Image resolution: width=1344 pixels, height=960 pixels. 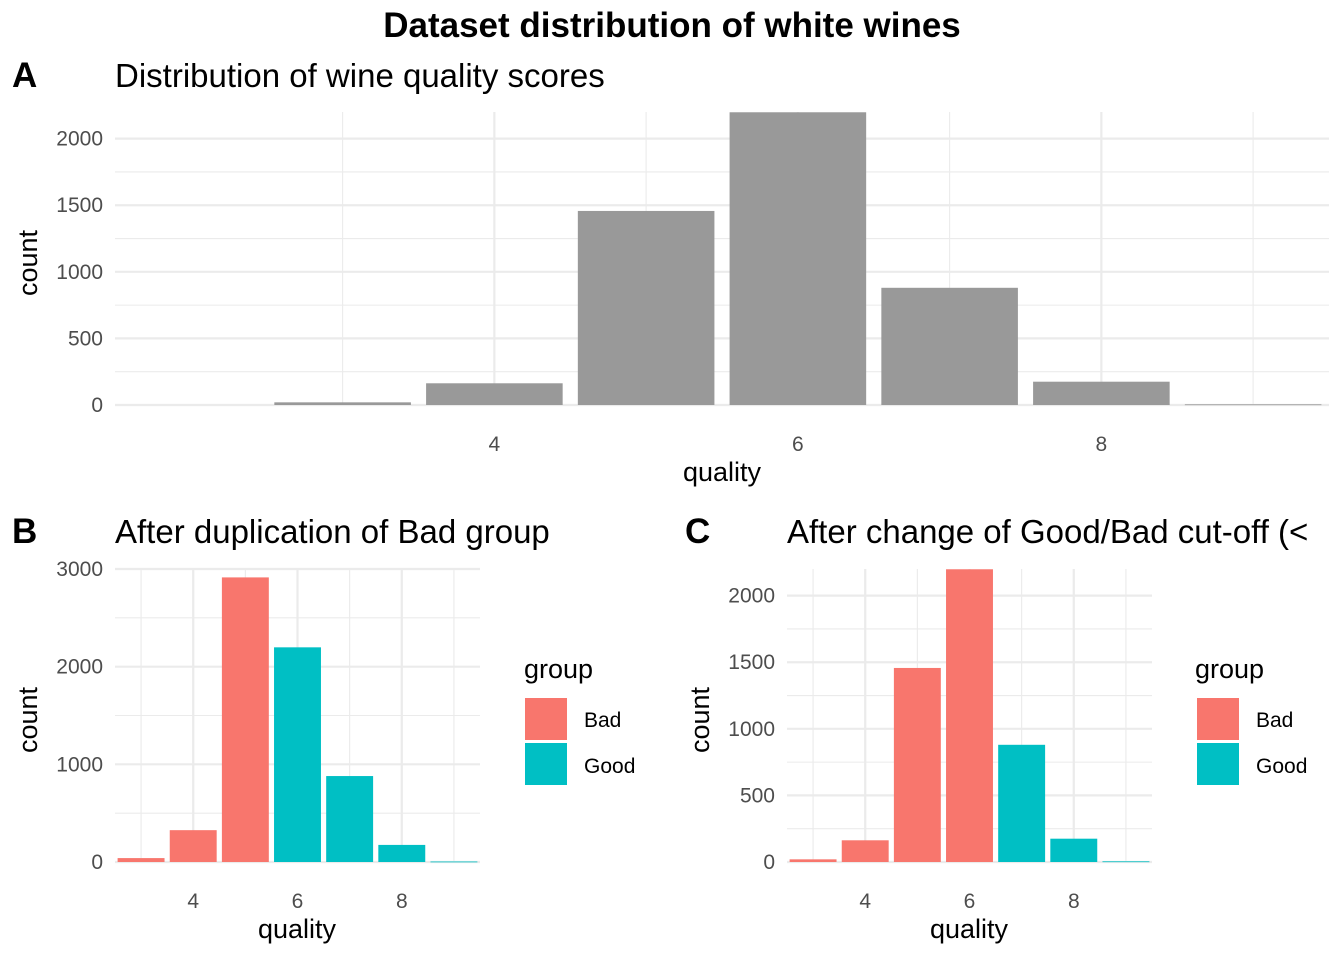 I want to click on panel-tag: C, so click(x=697, y=531).